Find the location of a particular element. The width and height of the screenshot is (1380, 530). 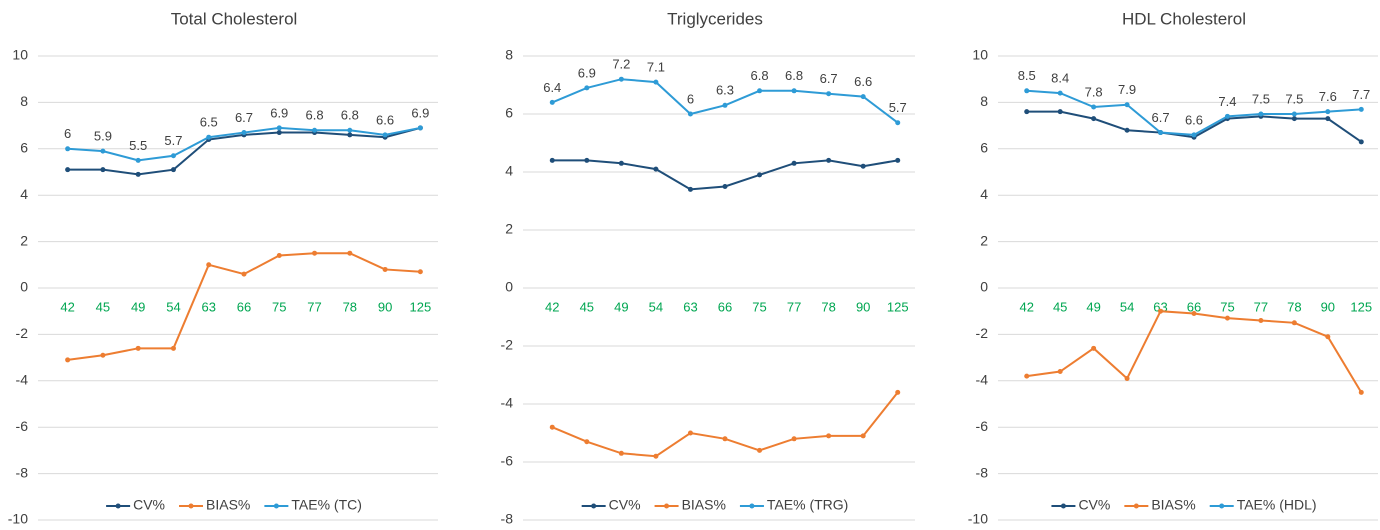

y-tick-label: 10 is located at coordinates (20, 55).